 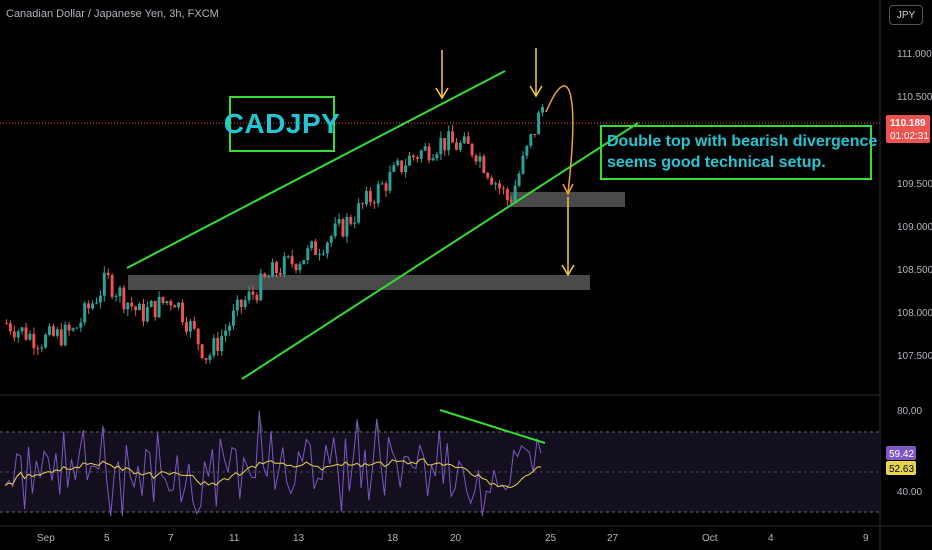 What do you see at coordinates (107, 538) in the screenshot?
I see `time-tick: 5` at bounding box center [107, 538].